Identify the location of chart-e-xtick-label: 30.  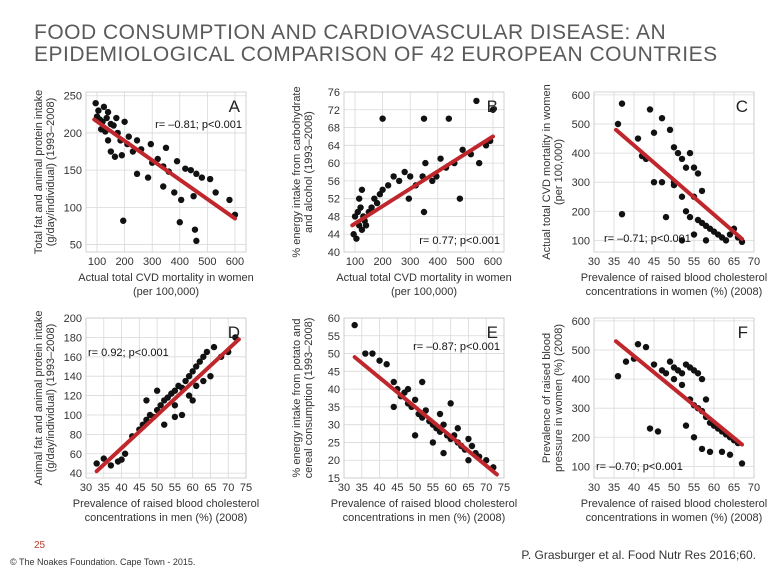
(344, 488).